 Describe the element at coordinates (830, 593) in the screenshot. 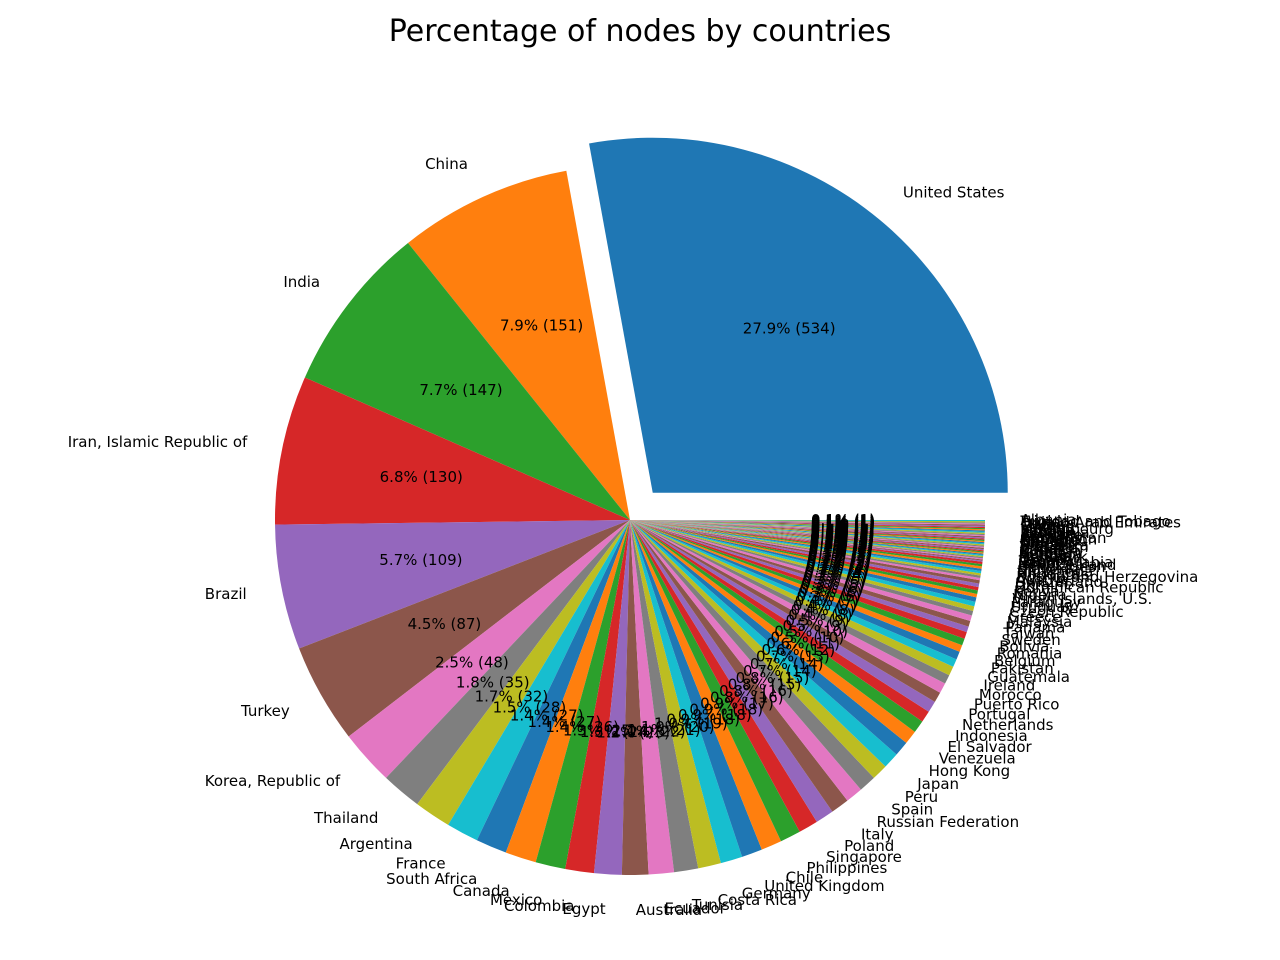

I see `pie-value-label-romania: 0.3% (6)` at that location.